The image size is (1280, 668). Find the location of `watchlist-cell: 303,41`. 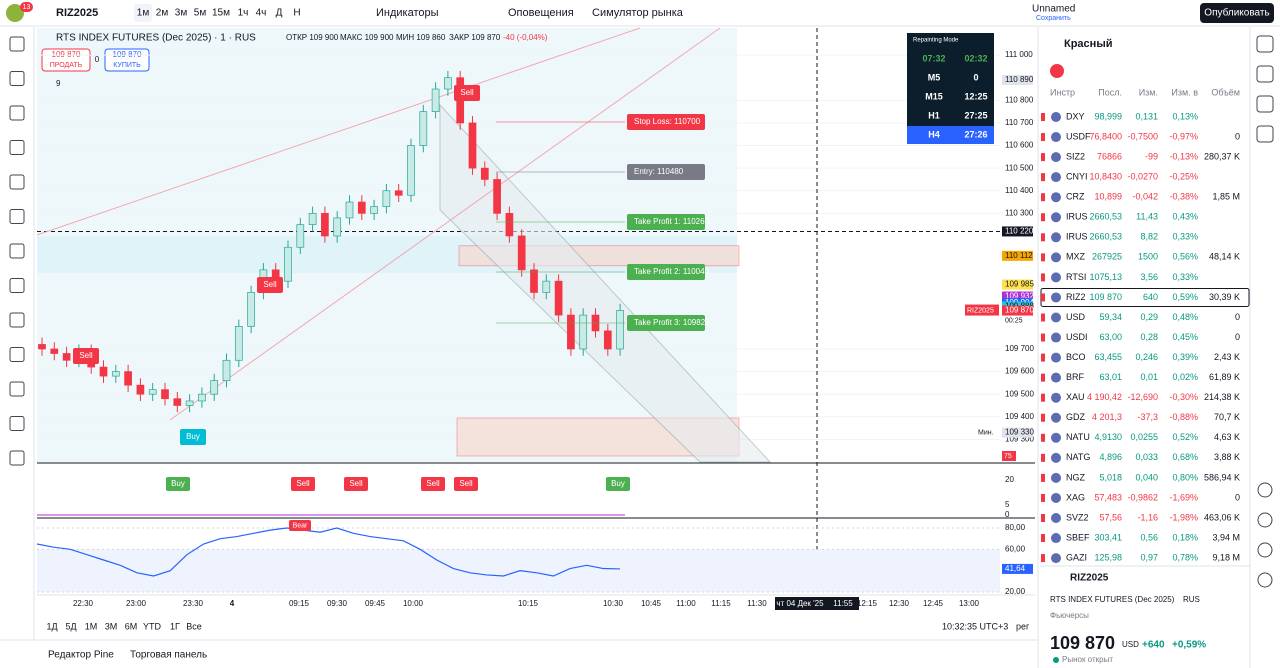

watchlist-cell: 303,41 is located at coordinates (1108, 537).